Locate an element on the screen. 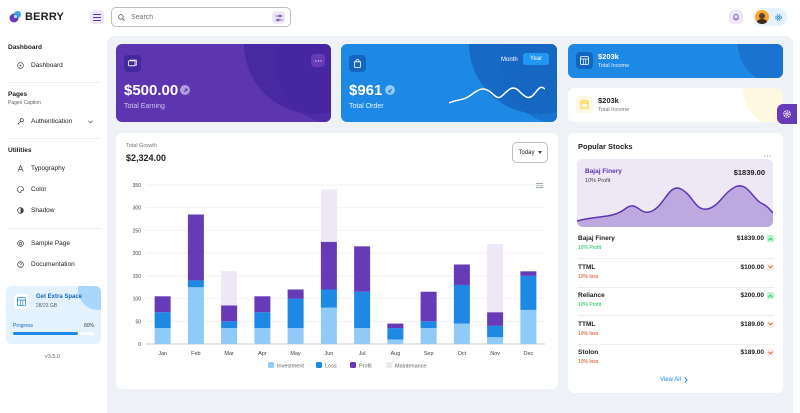  stock-row: TTML 10% loss $189.00 is located at coordinates (676, 330).